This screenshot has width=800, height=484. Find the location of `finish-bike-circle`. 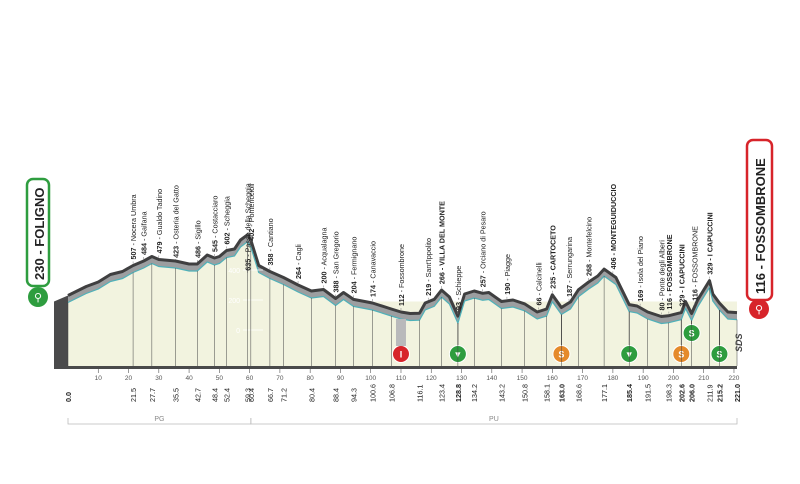

finish-bike-circle is located at coordinates (759, 309).